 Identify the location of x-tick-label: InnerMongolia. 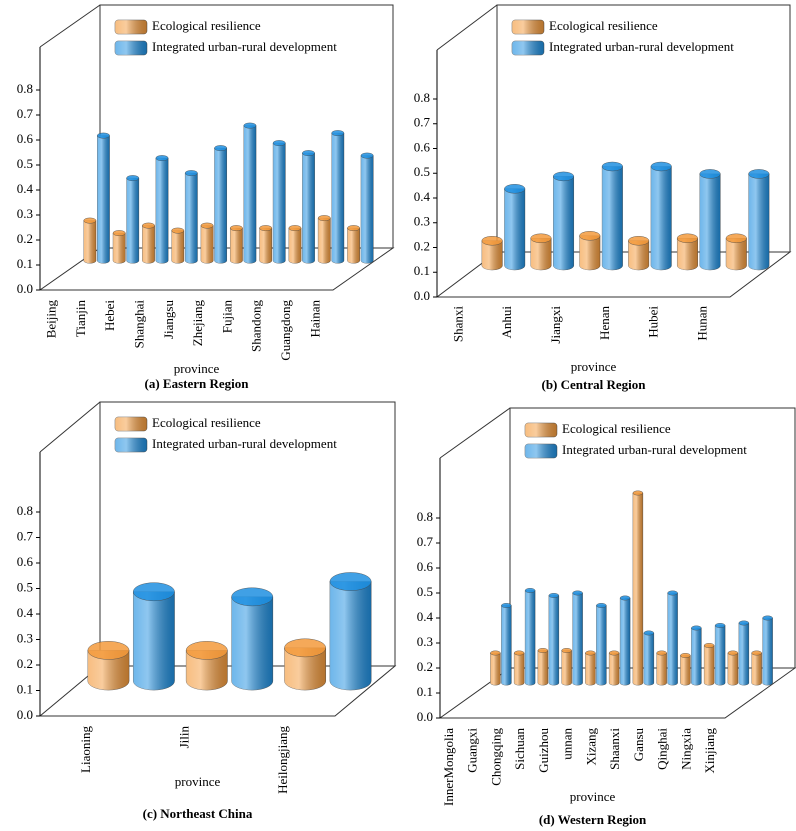
(448, 767).